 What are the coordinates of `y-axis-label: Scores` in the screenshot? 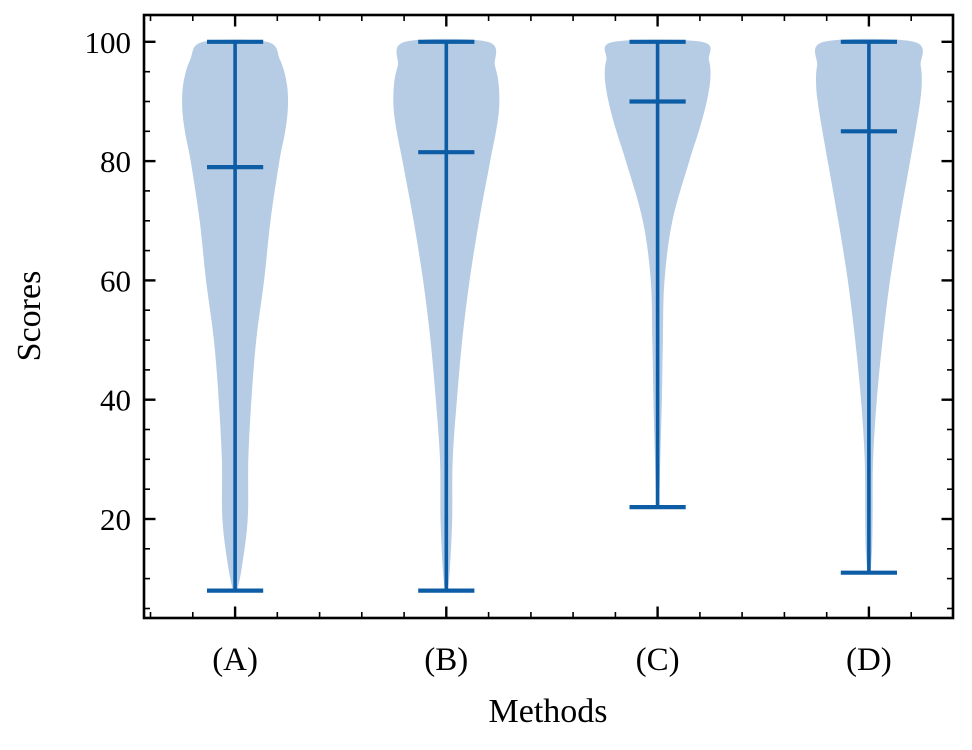 It's located at (29, 316).